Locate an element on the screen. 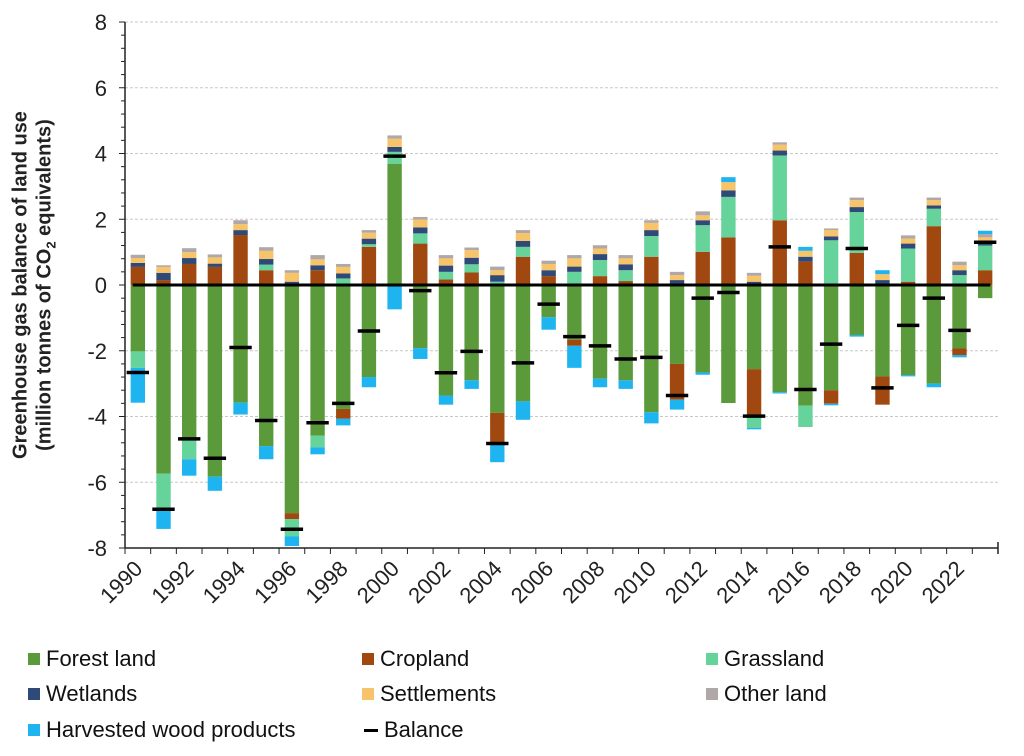 This screenshot has height=756, width=1024. x-tick-label: 2004 is located at coordinates (481, 582).